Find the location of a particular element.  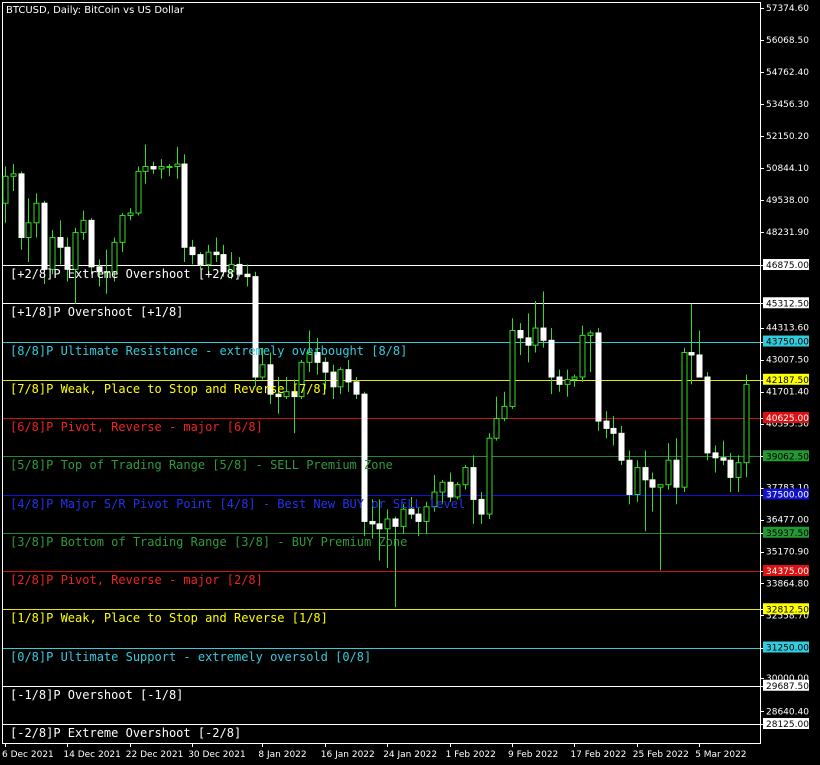

y-tick-label-0: 57374.60 is located at coordinates (787, 9).